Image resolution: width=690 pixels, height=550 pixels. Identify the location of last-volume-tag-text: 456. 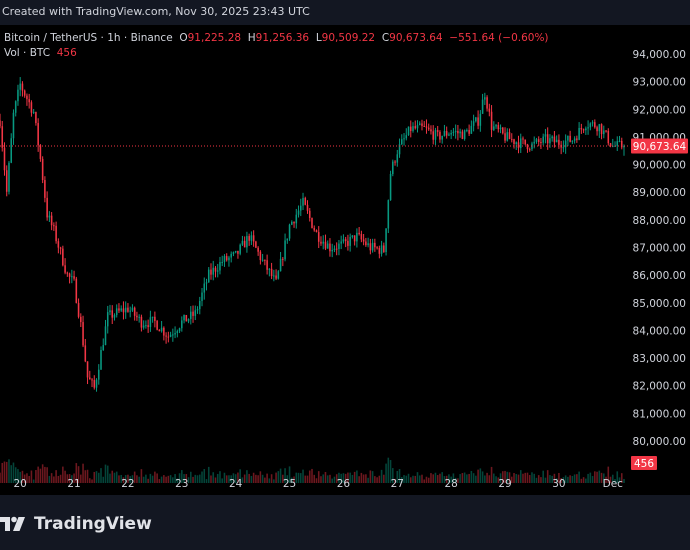
(644, 464).